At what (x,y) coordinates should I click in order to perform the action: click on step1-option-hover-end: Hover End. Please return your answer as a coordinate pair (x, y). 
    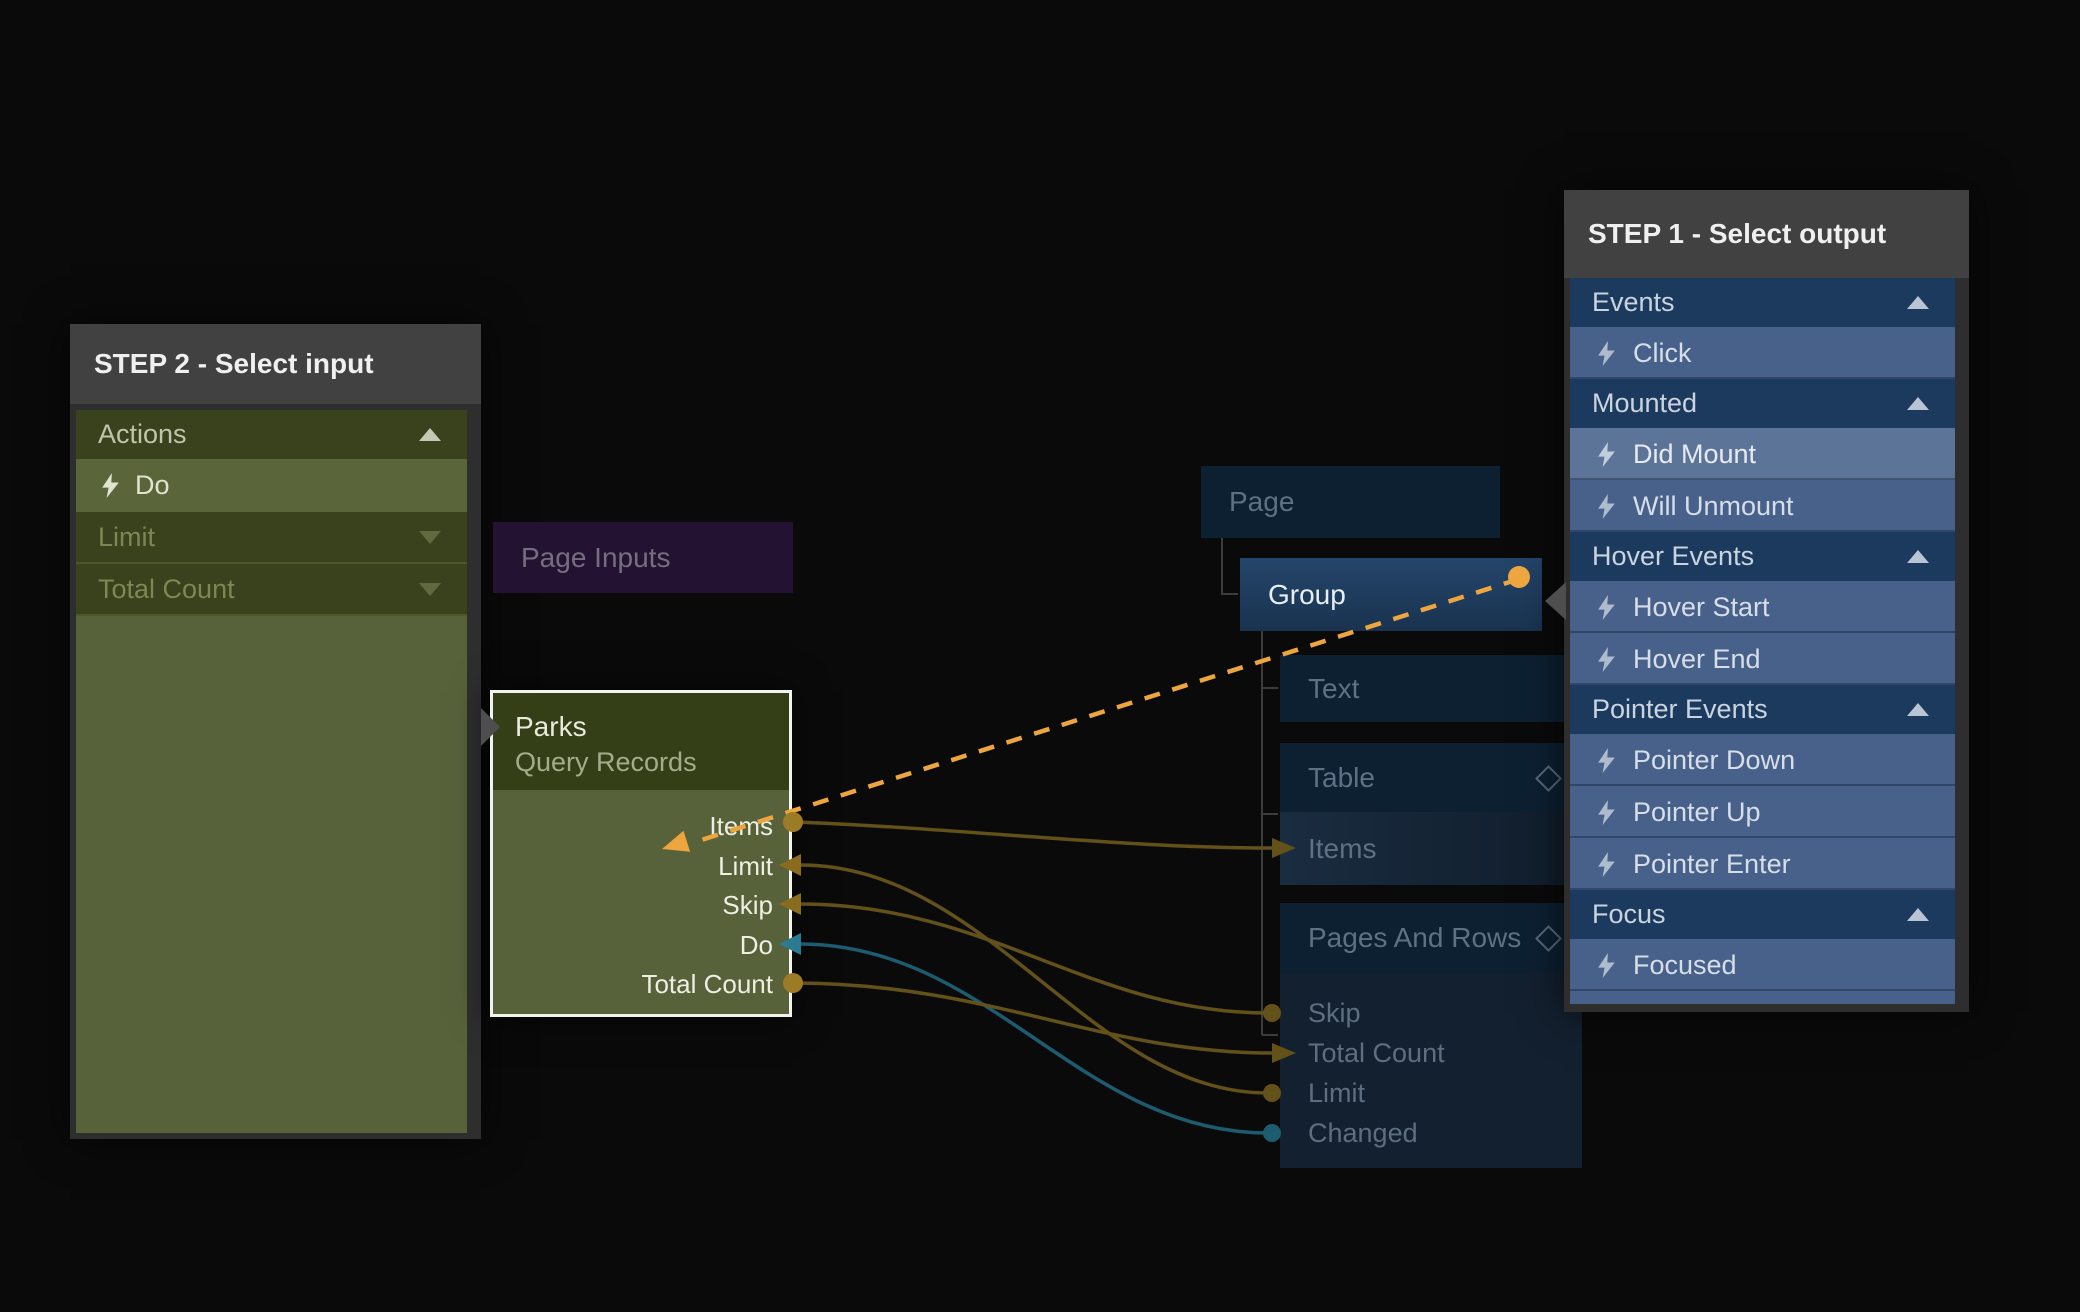
    Looking at the image, I should click on (1762, 659).